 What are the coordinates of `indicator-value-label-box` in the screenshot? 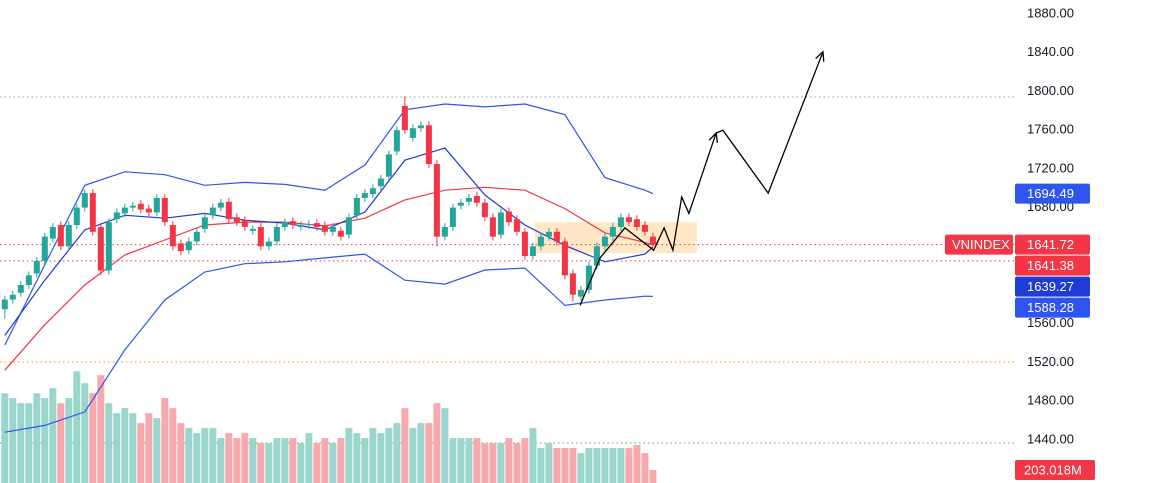 It's located at (1052, 193).